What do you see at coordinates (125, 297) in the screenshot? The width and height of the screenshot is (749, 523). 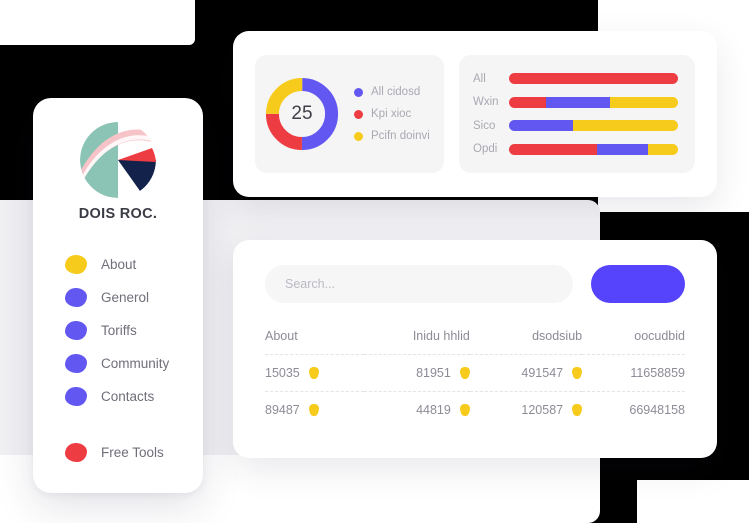 I see `sidebar-item-label: Generol` at bounding box center [125, 297].